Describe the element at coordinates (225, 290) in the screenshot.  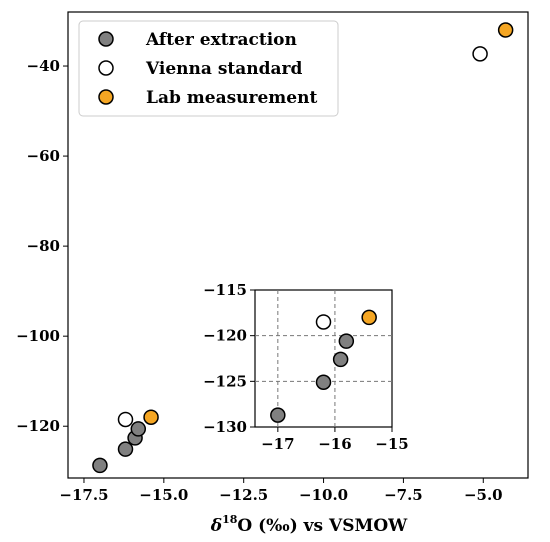
I see `inset-y-tick-label: −115` at that location.